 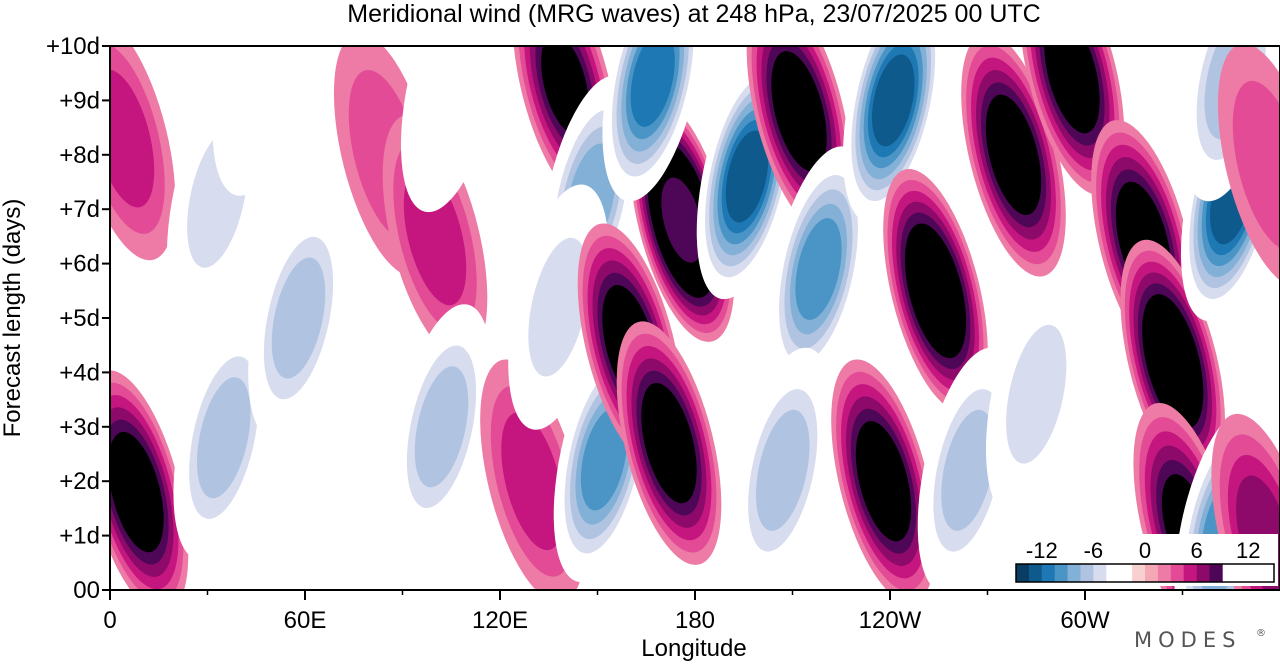 What do you see at coordinates (79, 536) in the screenshot?
I see `y-tick-label: +1d` at bounding box center [79, 536].